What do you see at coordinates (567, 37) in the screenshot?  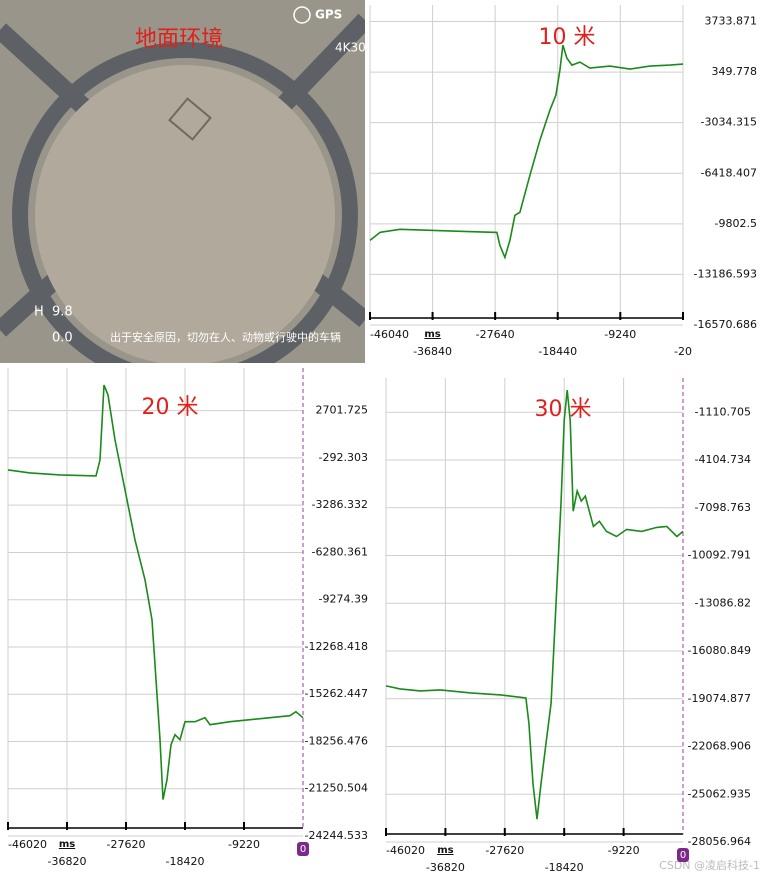 I see `chart-title: 10 米` at bounding box center [567, 37].